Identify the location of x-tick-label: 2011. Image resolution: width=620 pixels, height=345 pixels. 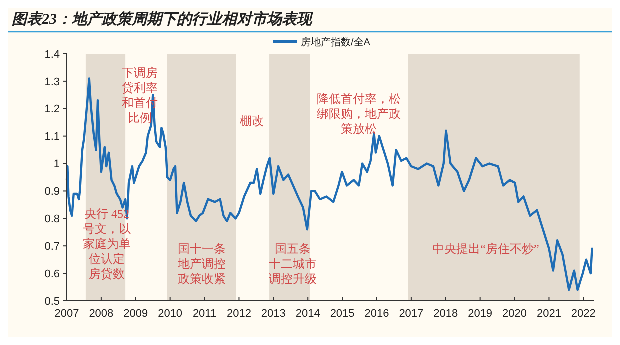
(204, 314).